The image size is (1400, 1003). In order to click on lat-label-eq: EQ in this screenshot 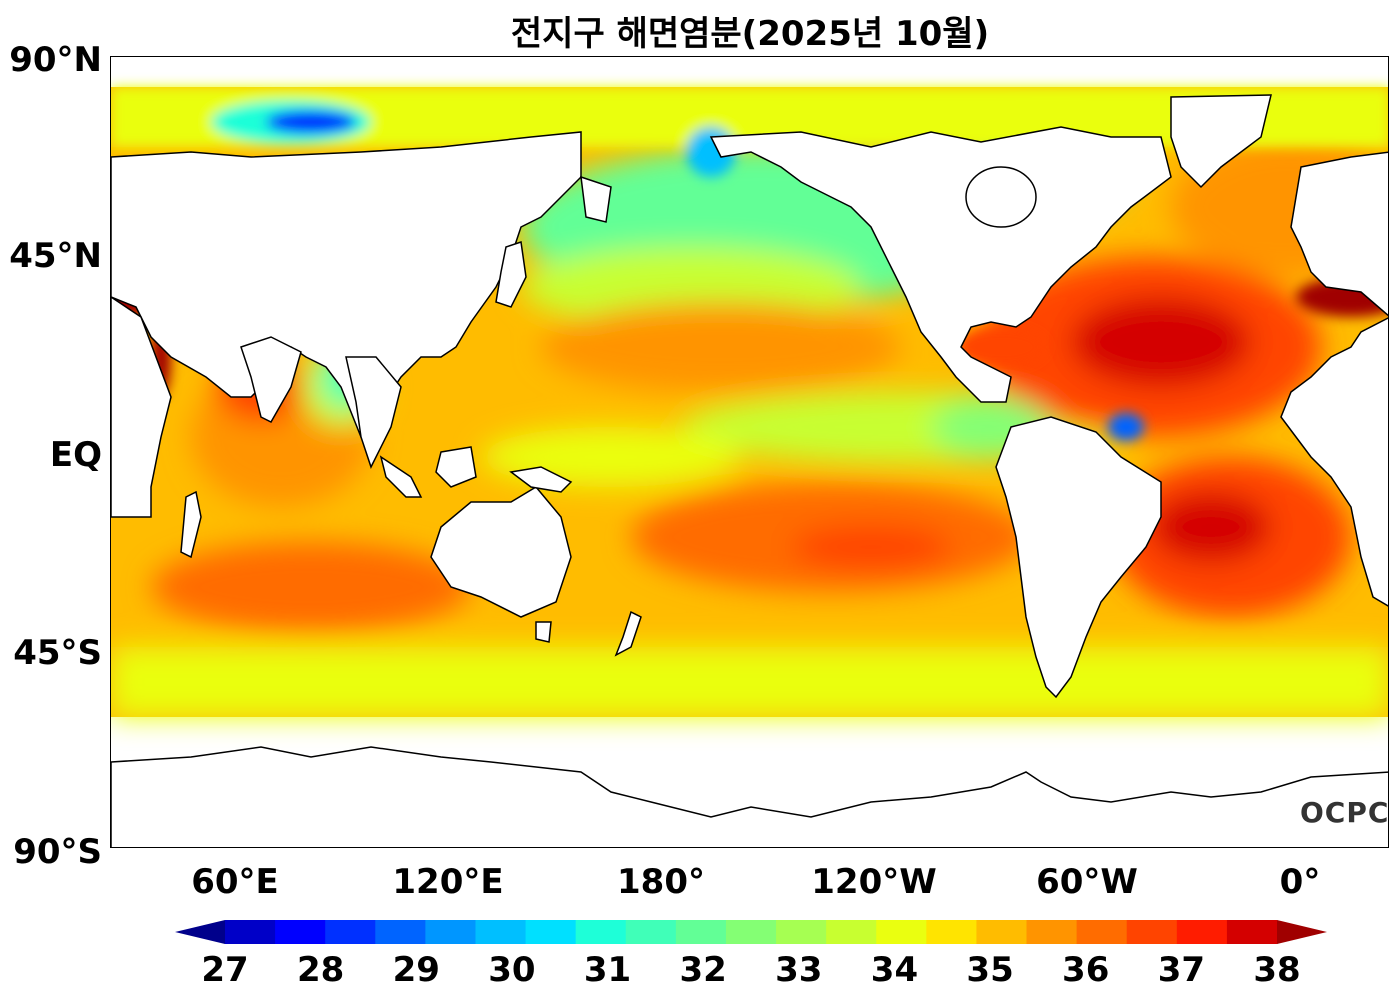, I will do `click(75, 455)`.